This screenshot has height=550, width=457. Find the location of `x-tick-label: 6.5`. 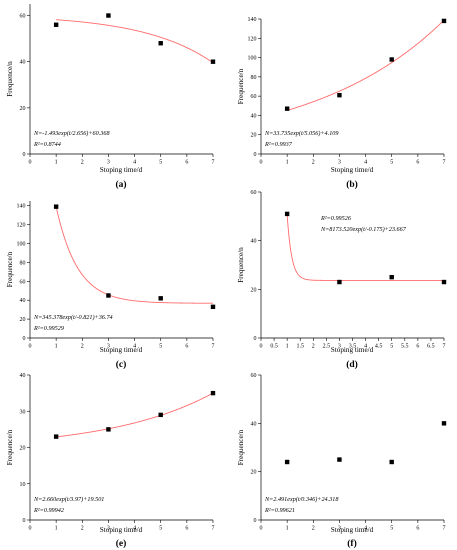

x-tick-label: 6.5 is located at coordinates (431, 347).